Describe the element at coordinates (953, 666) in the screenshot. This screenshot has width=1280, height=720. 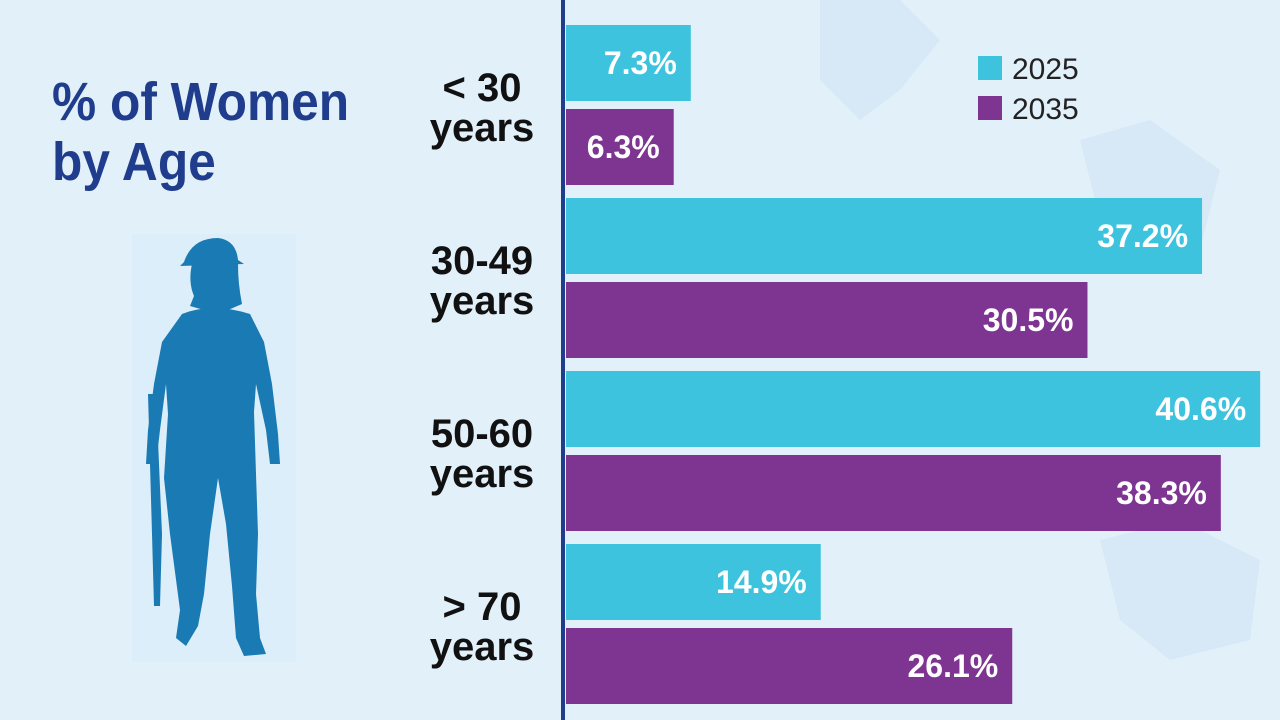
I see `bar-value-label: 26.1%` at that location.